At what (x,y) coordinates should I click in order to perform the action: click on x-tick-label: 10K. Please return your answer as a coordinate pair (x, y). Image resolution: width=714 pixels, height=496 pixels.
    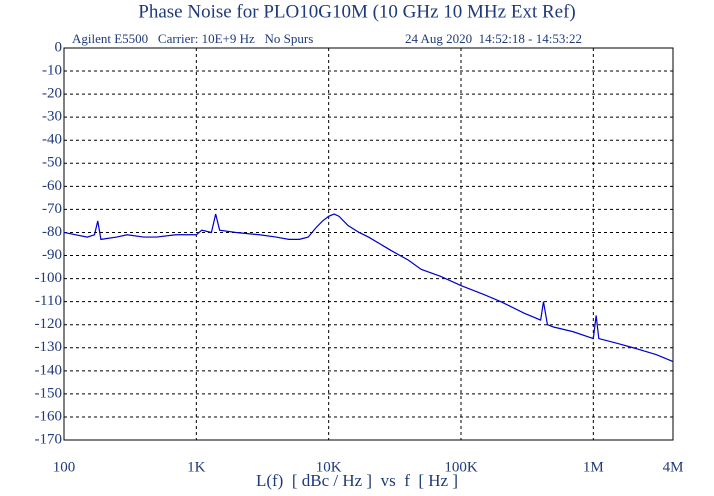
    Looking at the image, I should click on (329, 467).